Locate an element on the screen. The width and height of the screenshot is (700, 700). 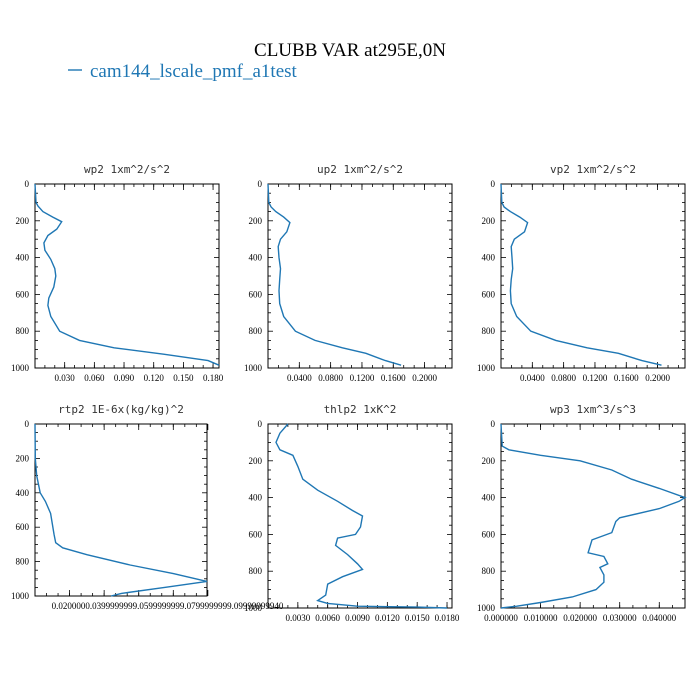
subplot-title: thlp2 1xK^2 is located at coordinates (360, 409).